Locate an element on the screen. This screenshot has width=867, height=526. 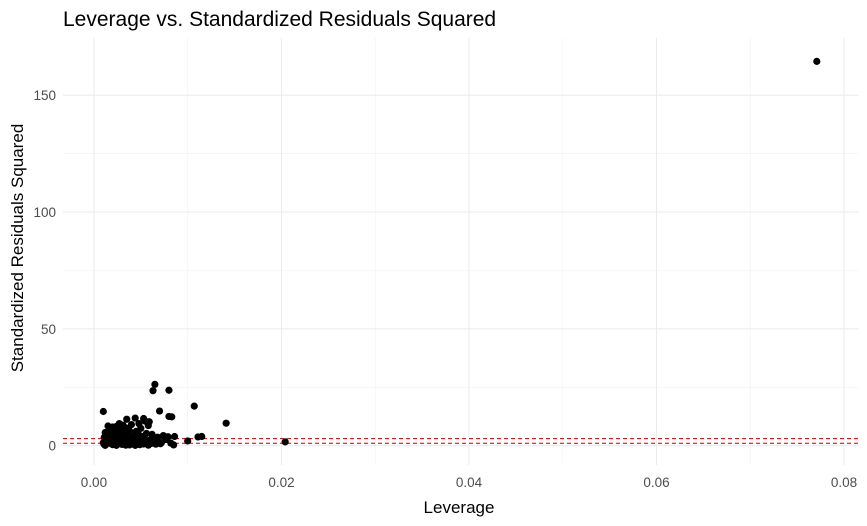
y-tick-label: 50 is located at coordinates (48, 329).